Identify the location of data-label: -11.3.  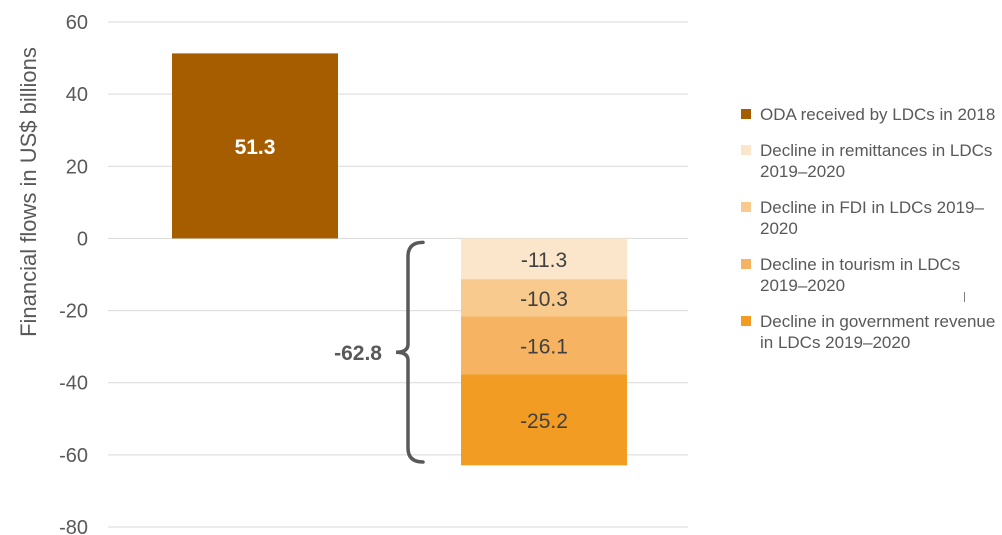
(544, 260).